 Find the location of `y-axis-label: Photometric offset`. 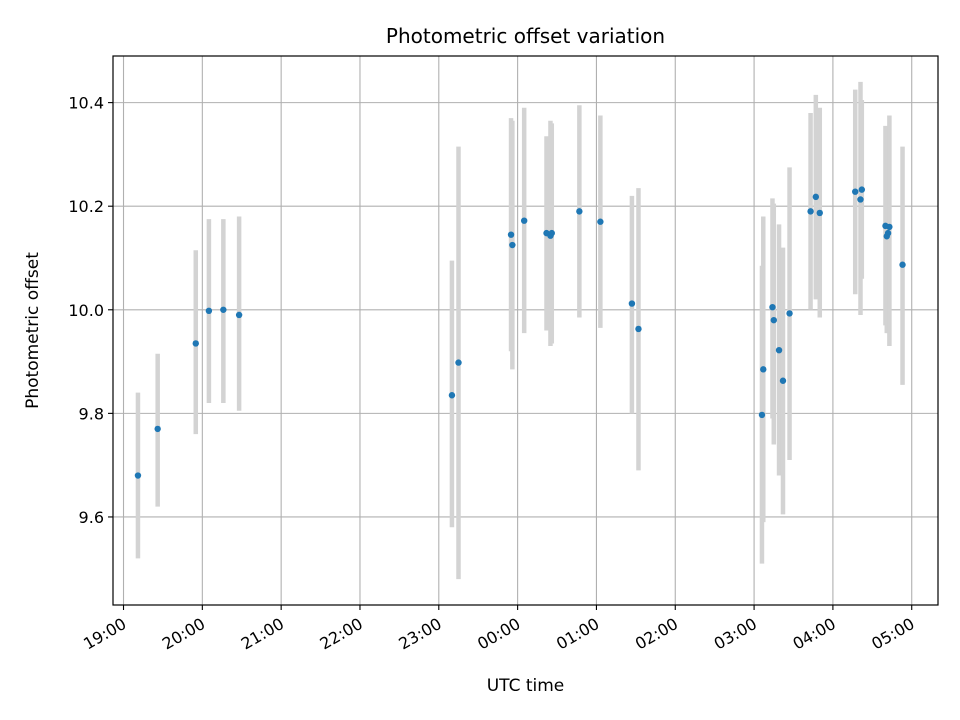

y-axis-label: Photometric offset is located at coordinates (33, 330).